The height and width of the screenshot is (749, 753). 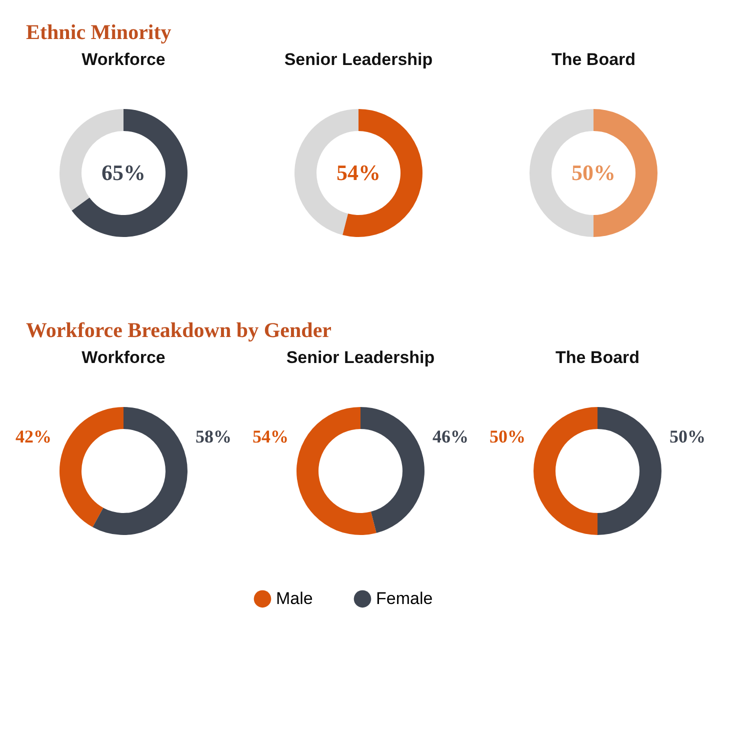 I want to click on data-label: 58%, so click(x=214, y=436).